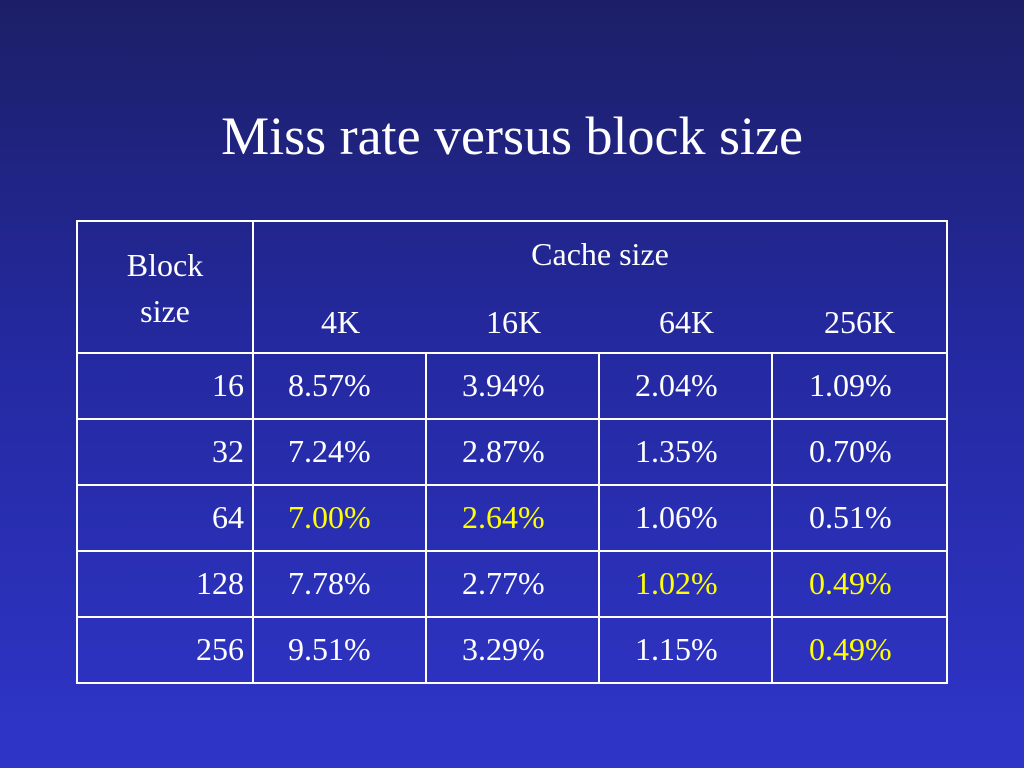  I want to click on table-cell: 3.94%, so click(503, 385).